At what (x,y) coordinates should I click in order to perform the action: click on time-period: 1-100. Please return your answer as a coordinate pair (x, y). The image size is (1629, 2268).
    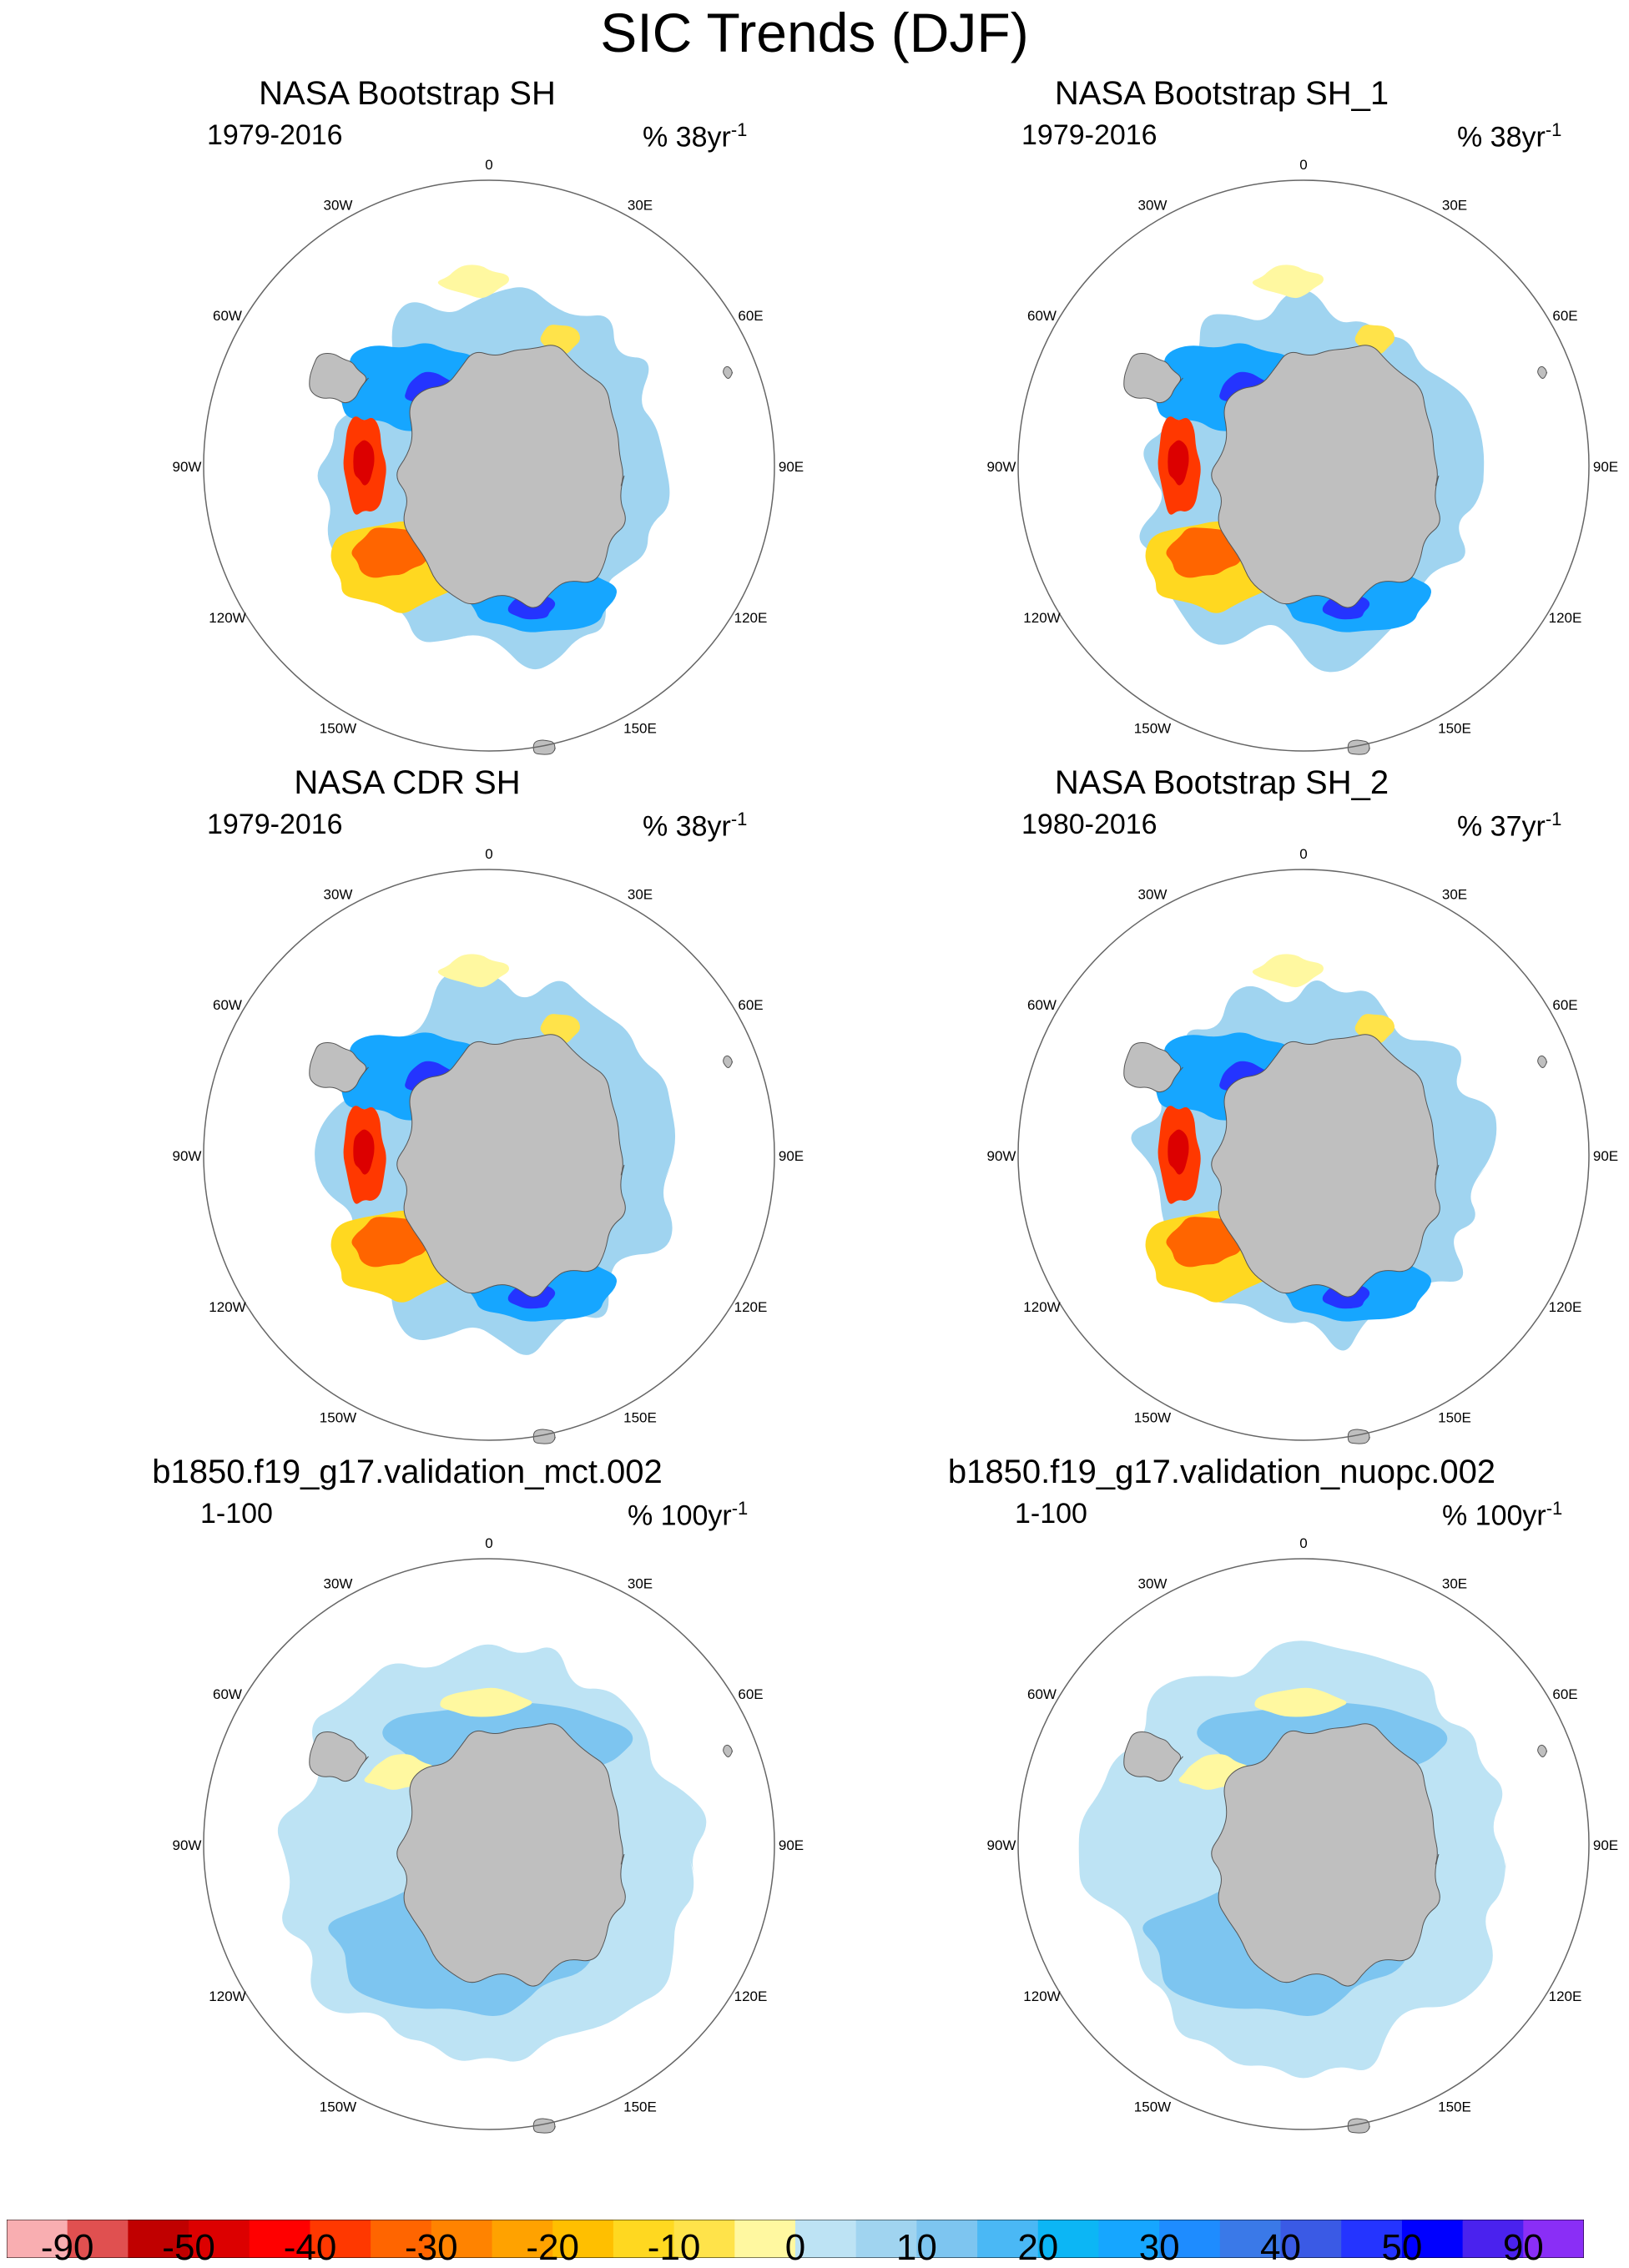
    Looking at the image, I should click on (236, 1514).